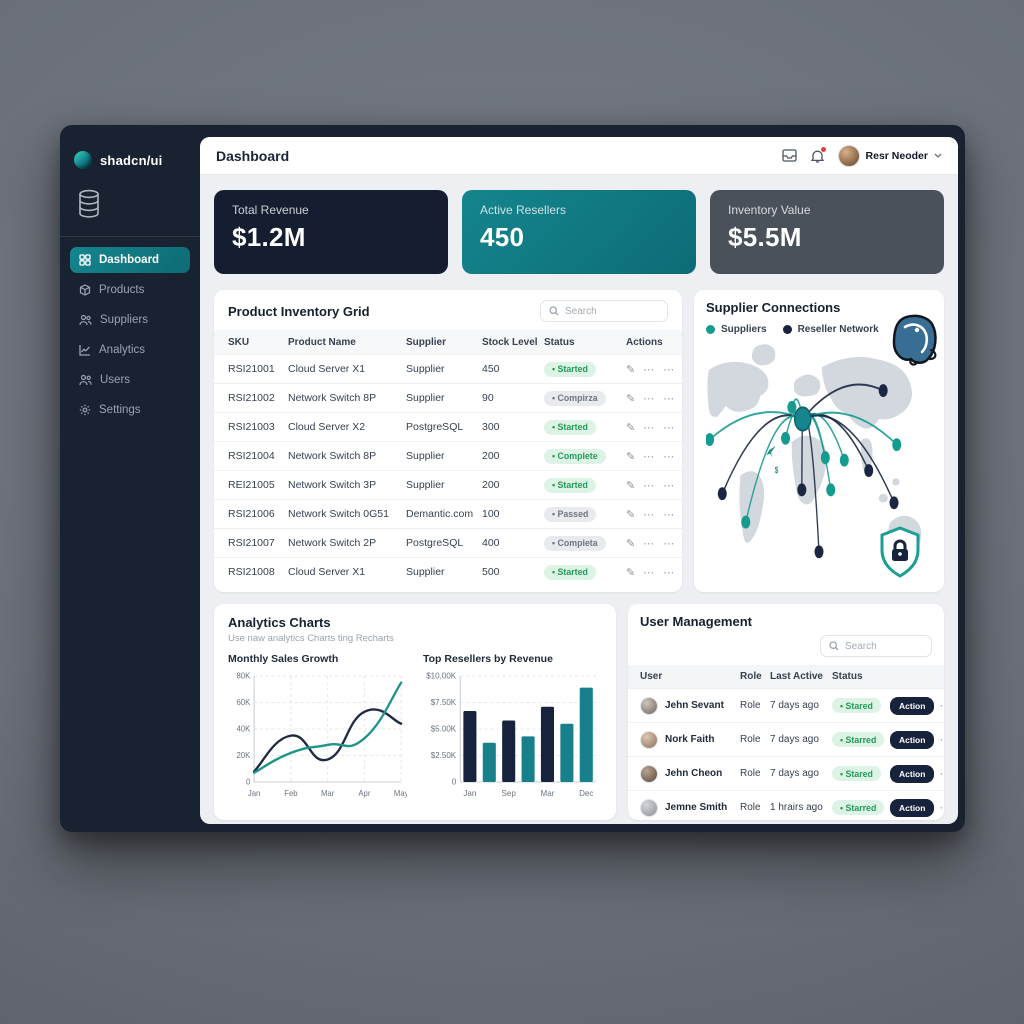 This screenshot has width=1024, height=1024. What do you see at coordinates (502, 237) in the screenshot?
I see `stat-value: 450` at bounding box center [502, 237].